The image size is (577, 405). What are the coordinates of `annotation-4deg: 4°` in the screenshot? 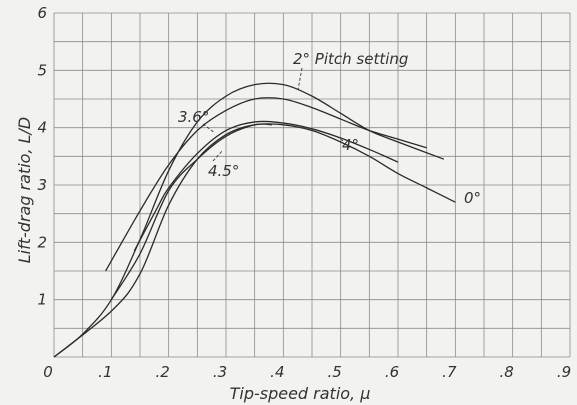 It's located at (350, 145).